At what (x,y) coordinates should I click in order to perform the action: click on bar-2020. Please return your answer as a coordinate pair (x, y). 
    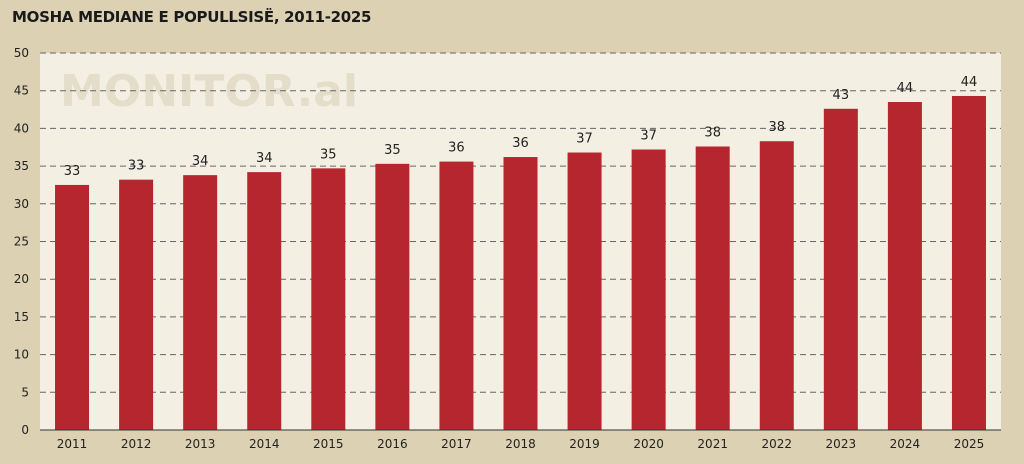
    Looking at the image, I should click on (648, 289).